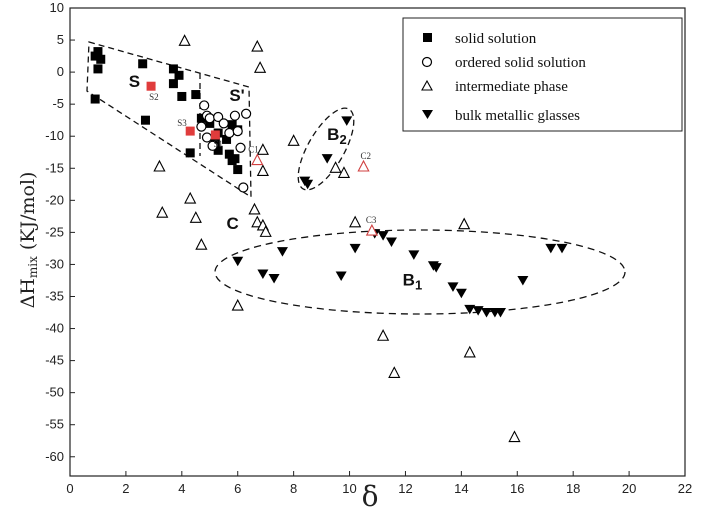 The height and width of the screenshot is (512, 704). What do you see at coordinates (409, 280) in the screenshot?
I see `region-label-main: B` at bounding box center [409, 280].